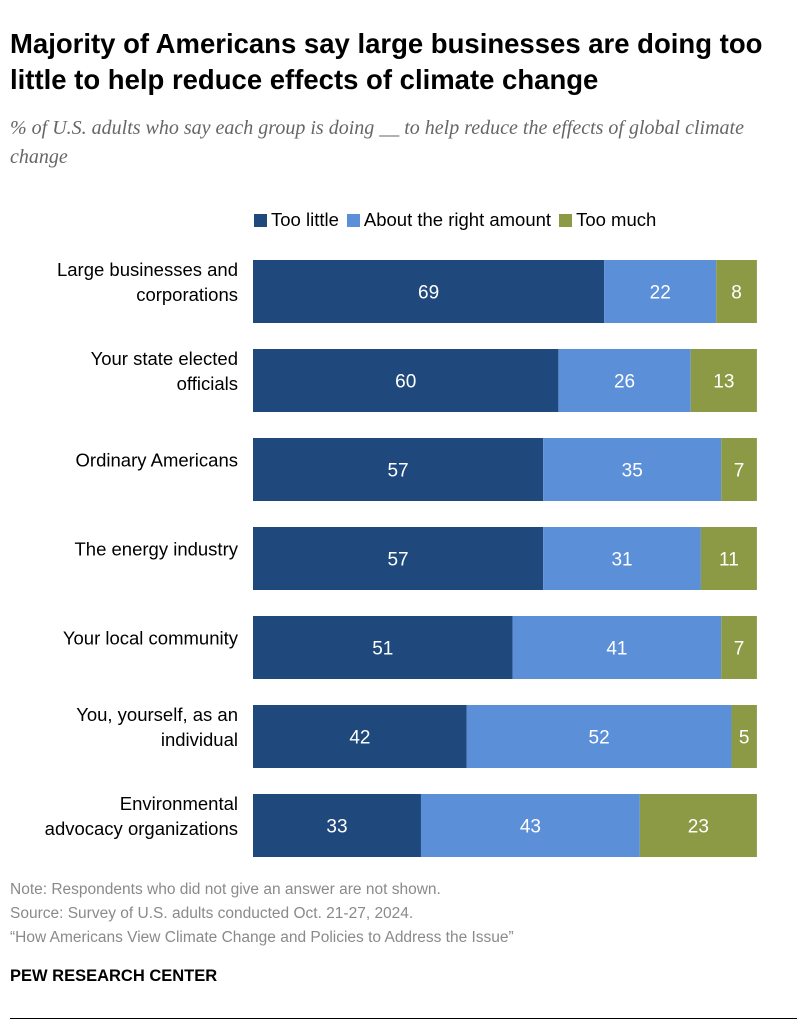 Image resolution: width=807 pixels, height=1024 pixels. What do you see at coordinates (157, 727) in the screenshot?
I see `category-label: You, yourself, as an individual` at bounding box center [157, 727].